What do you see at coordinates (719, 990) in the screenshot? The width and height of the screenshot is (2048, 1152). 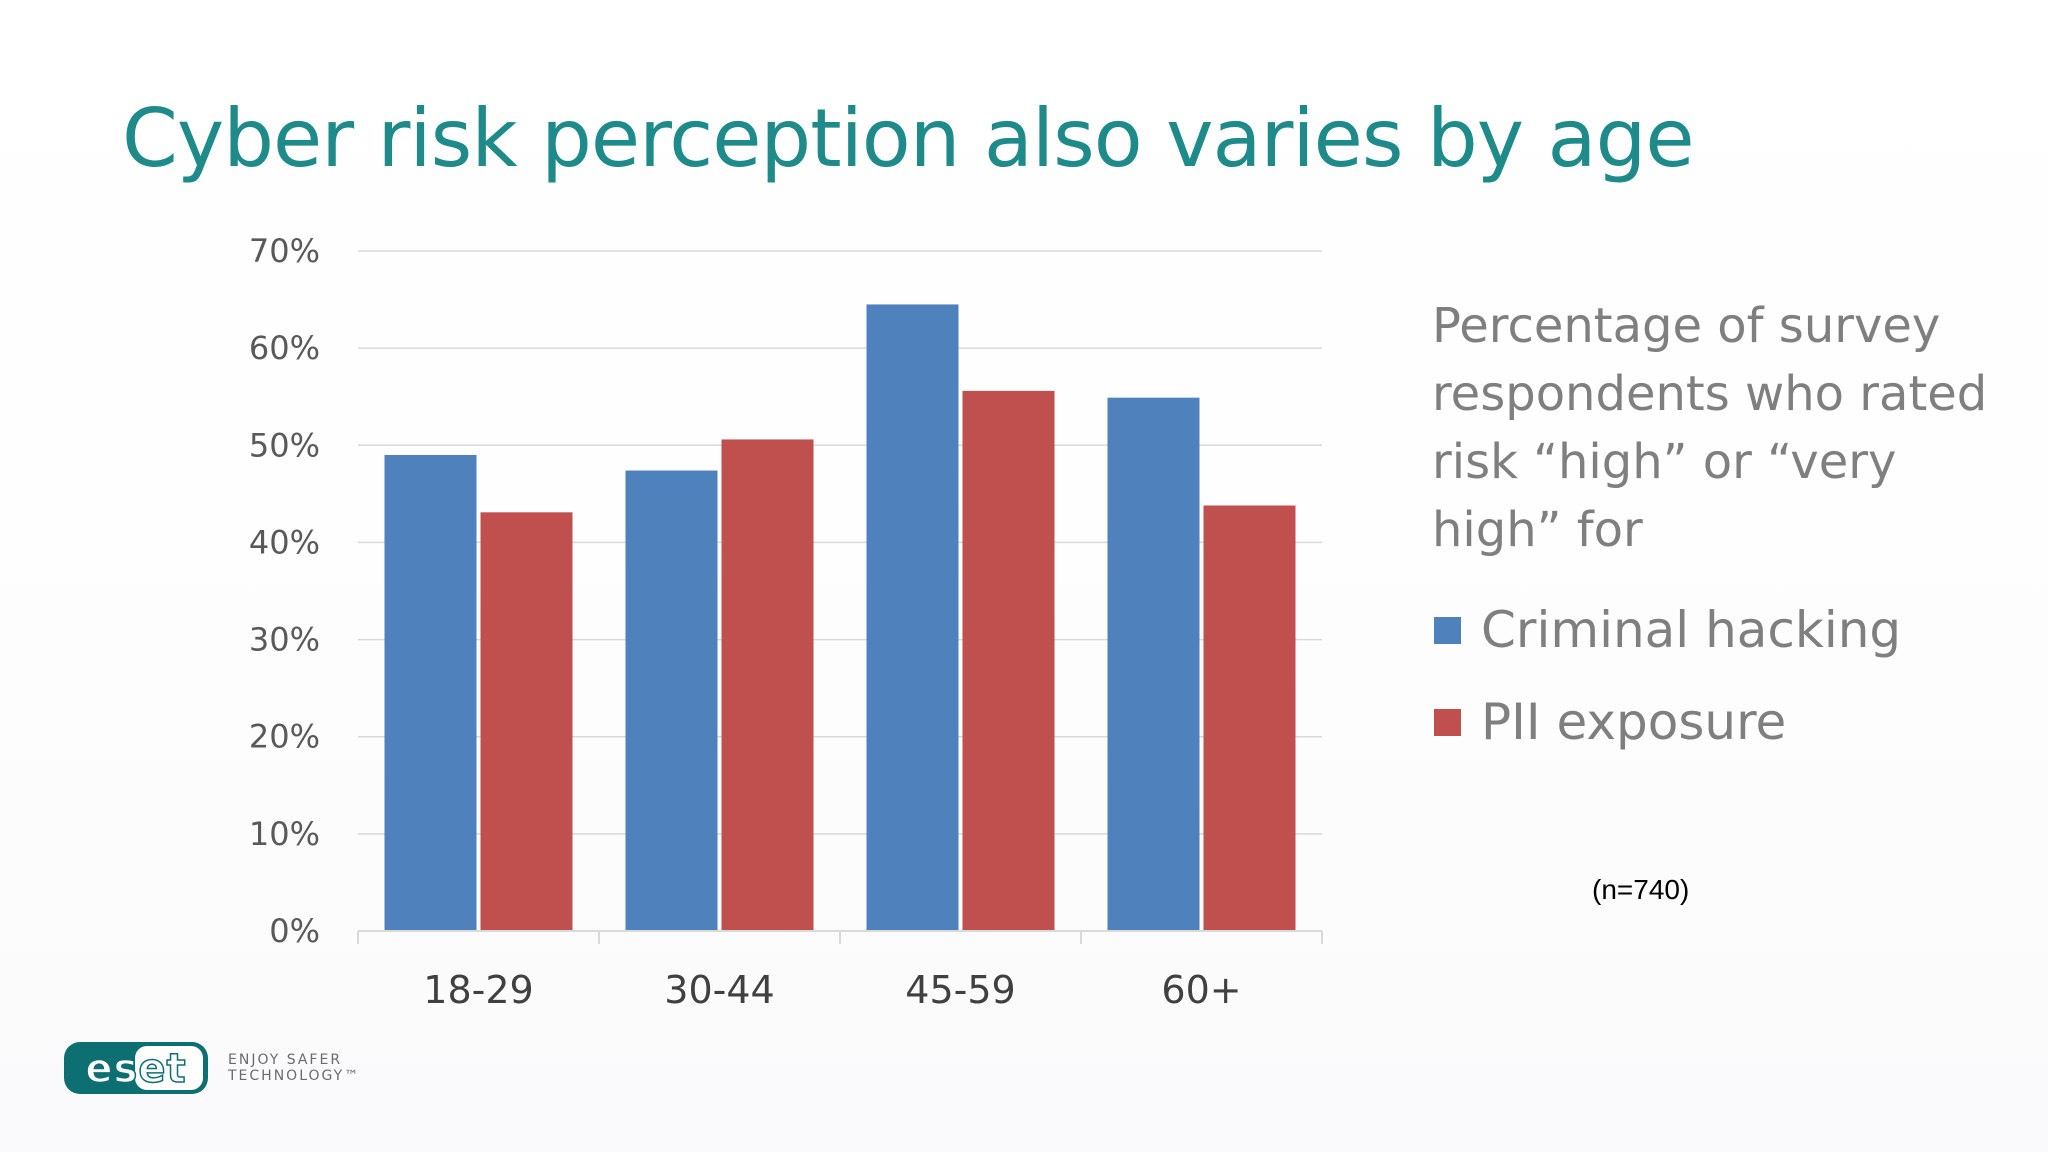 I see `x-tick-label: 30-44` at bounding box center [719, 990].